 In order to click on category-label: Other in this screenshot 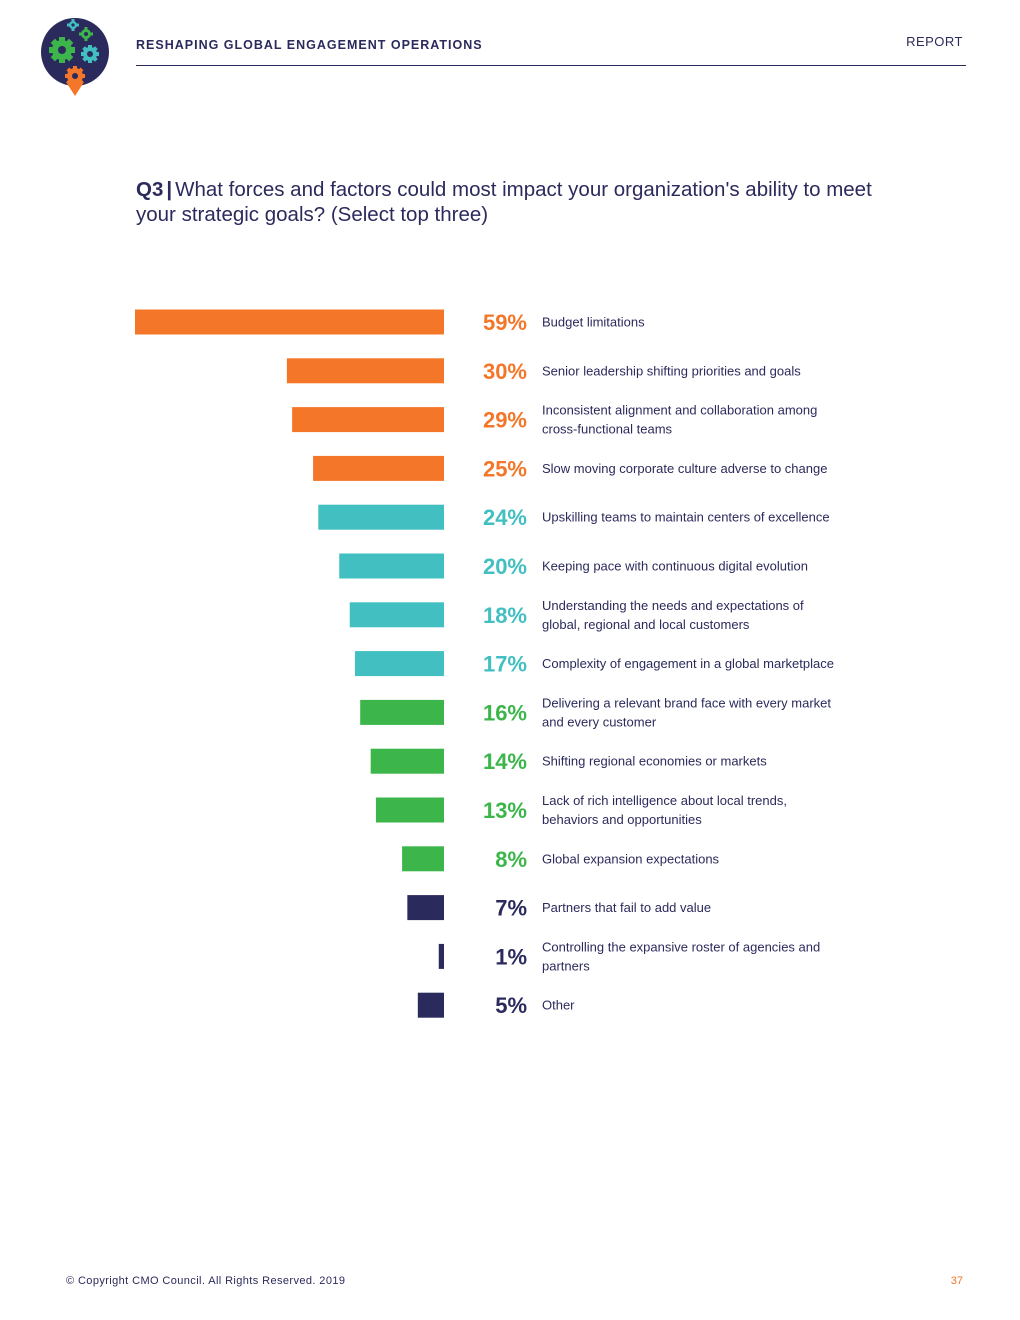, I will do `click(558, 1005)`.